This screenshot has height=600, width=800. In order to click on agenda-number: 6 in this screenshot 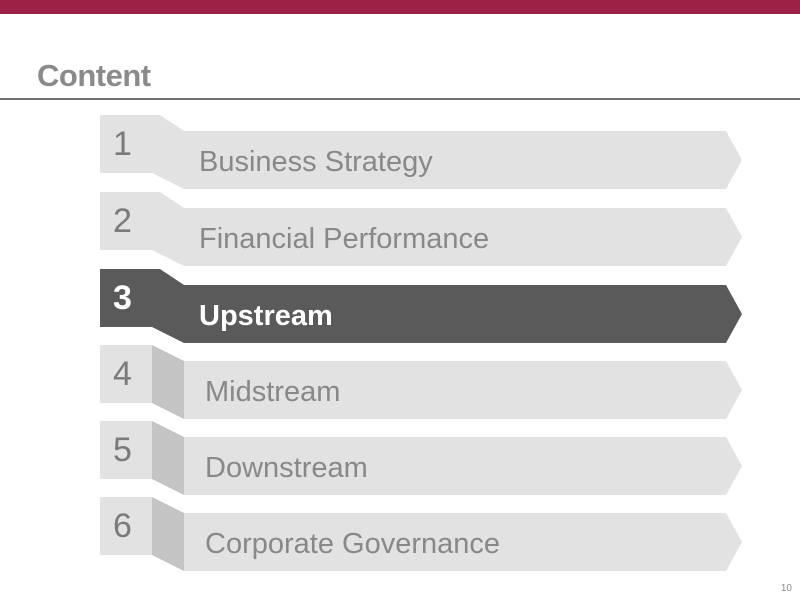, I will do `click(122, 526)`.